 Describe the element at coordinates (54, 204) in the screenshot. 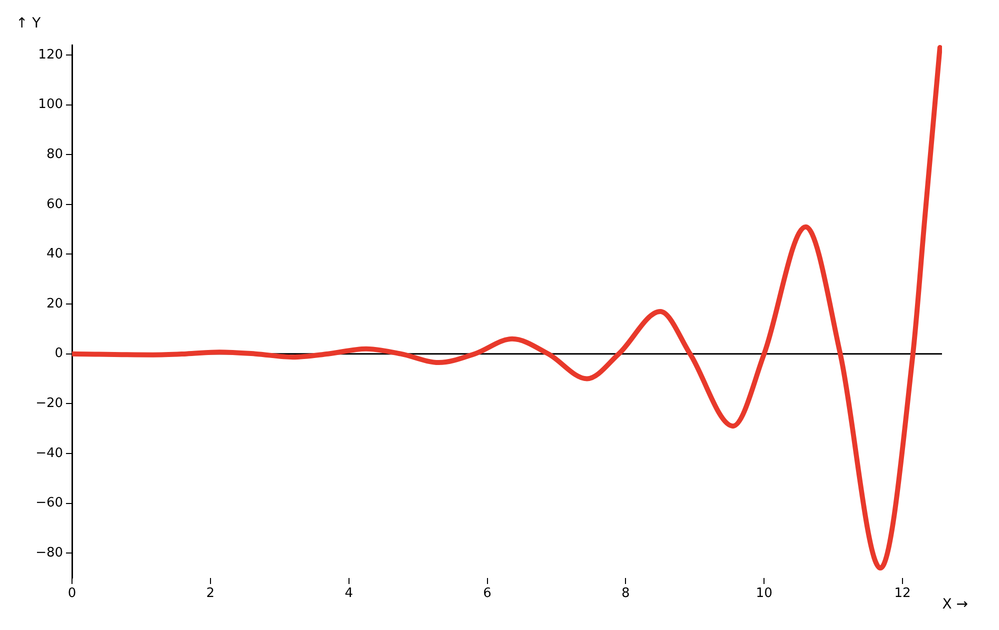

I see `y-tick-label: 60` at that location.